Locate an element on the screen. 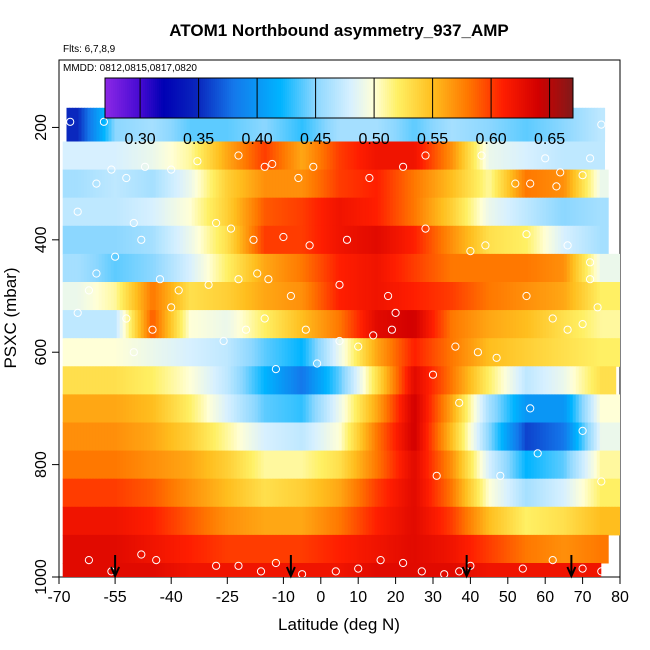  x-tick-label: -10 is located at coordinates (283, 597).